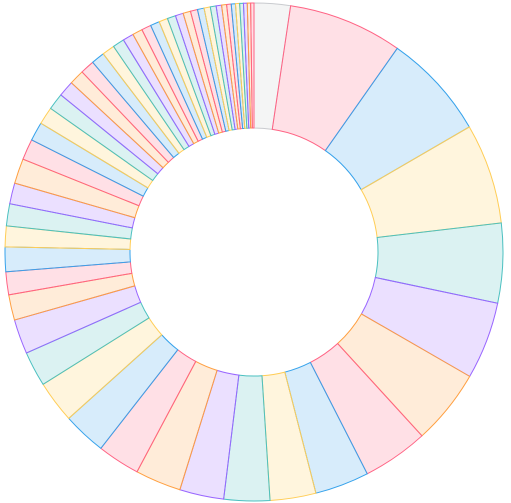 The image size is (511, 503). Describe the element at coordinates (252, 65) in the screenshot. I see `doughnut-slice` at that location.